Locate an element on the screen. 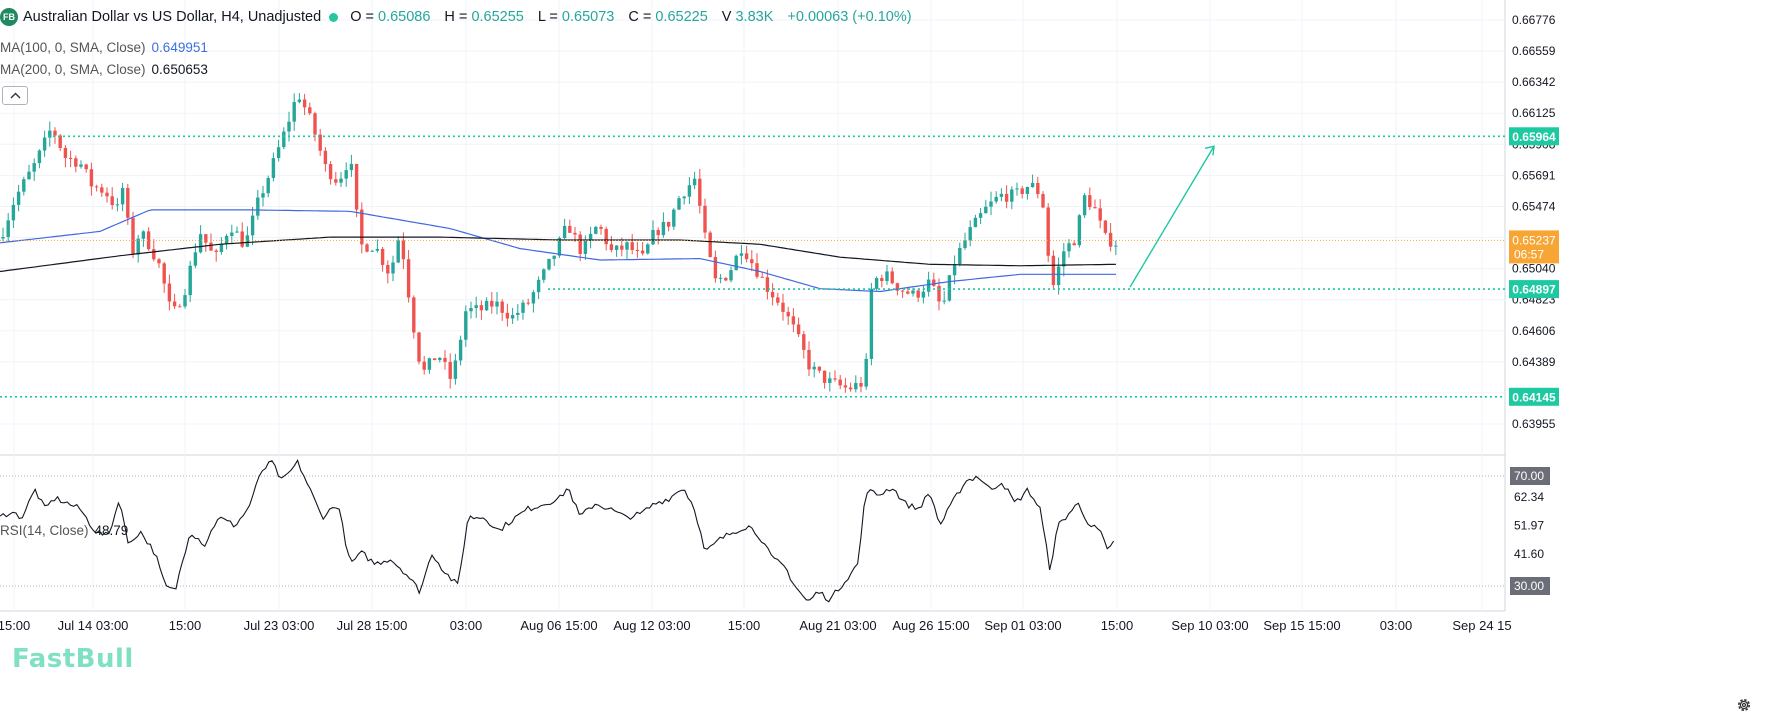  x-tick-label: Jul 14 03:00 is located at coordinates (93, 625).